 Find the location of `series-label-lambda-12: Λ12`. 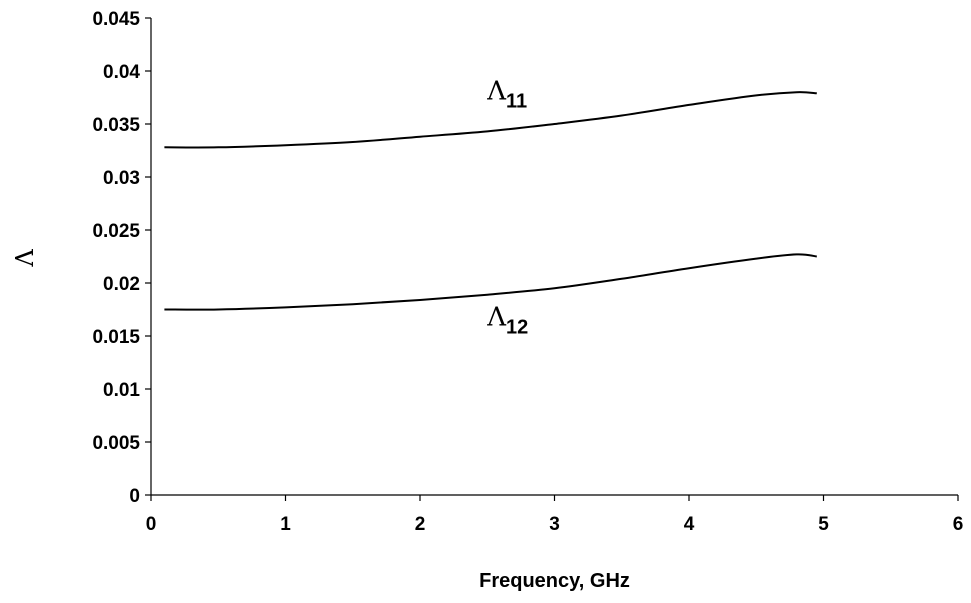

series-label-lambda-12: Λ12 is located at coordinates (507, 320).